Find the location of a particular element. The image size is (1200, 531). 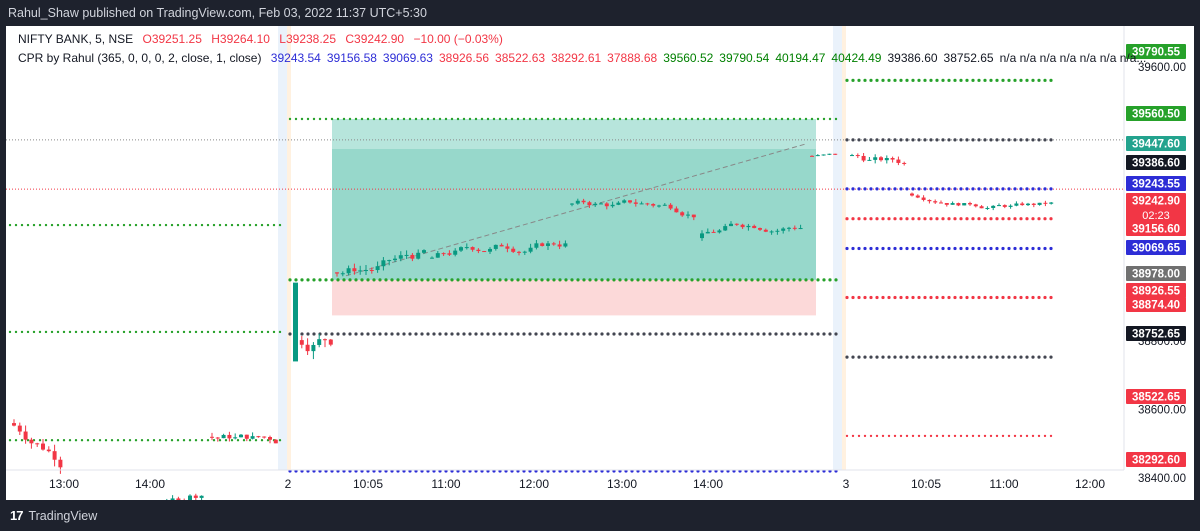

position-loss-zone is located at coordinates (574, 297).